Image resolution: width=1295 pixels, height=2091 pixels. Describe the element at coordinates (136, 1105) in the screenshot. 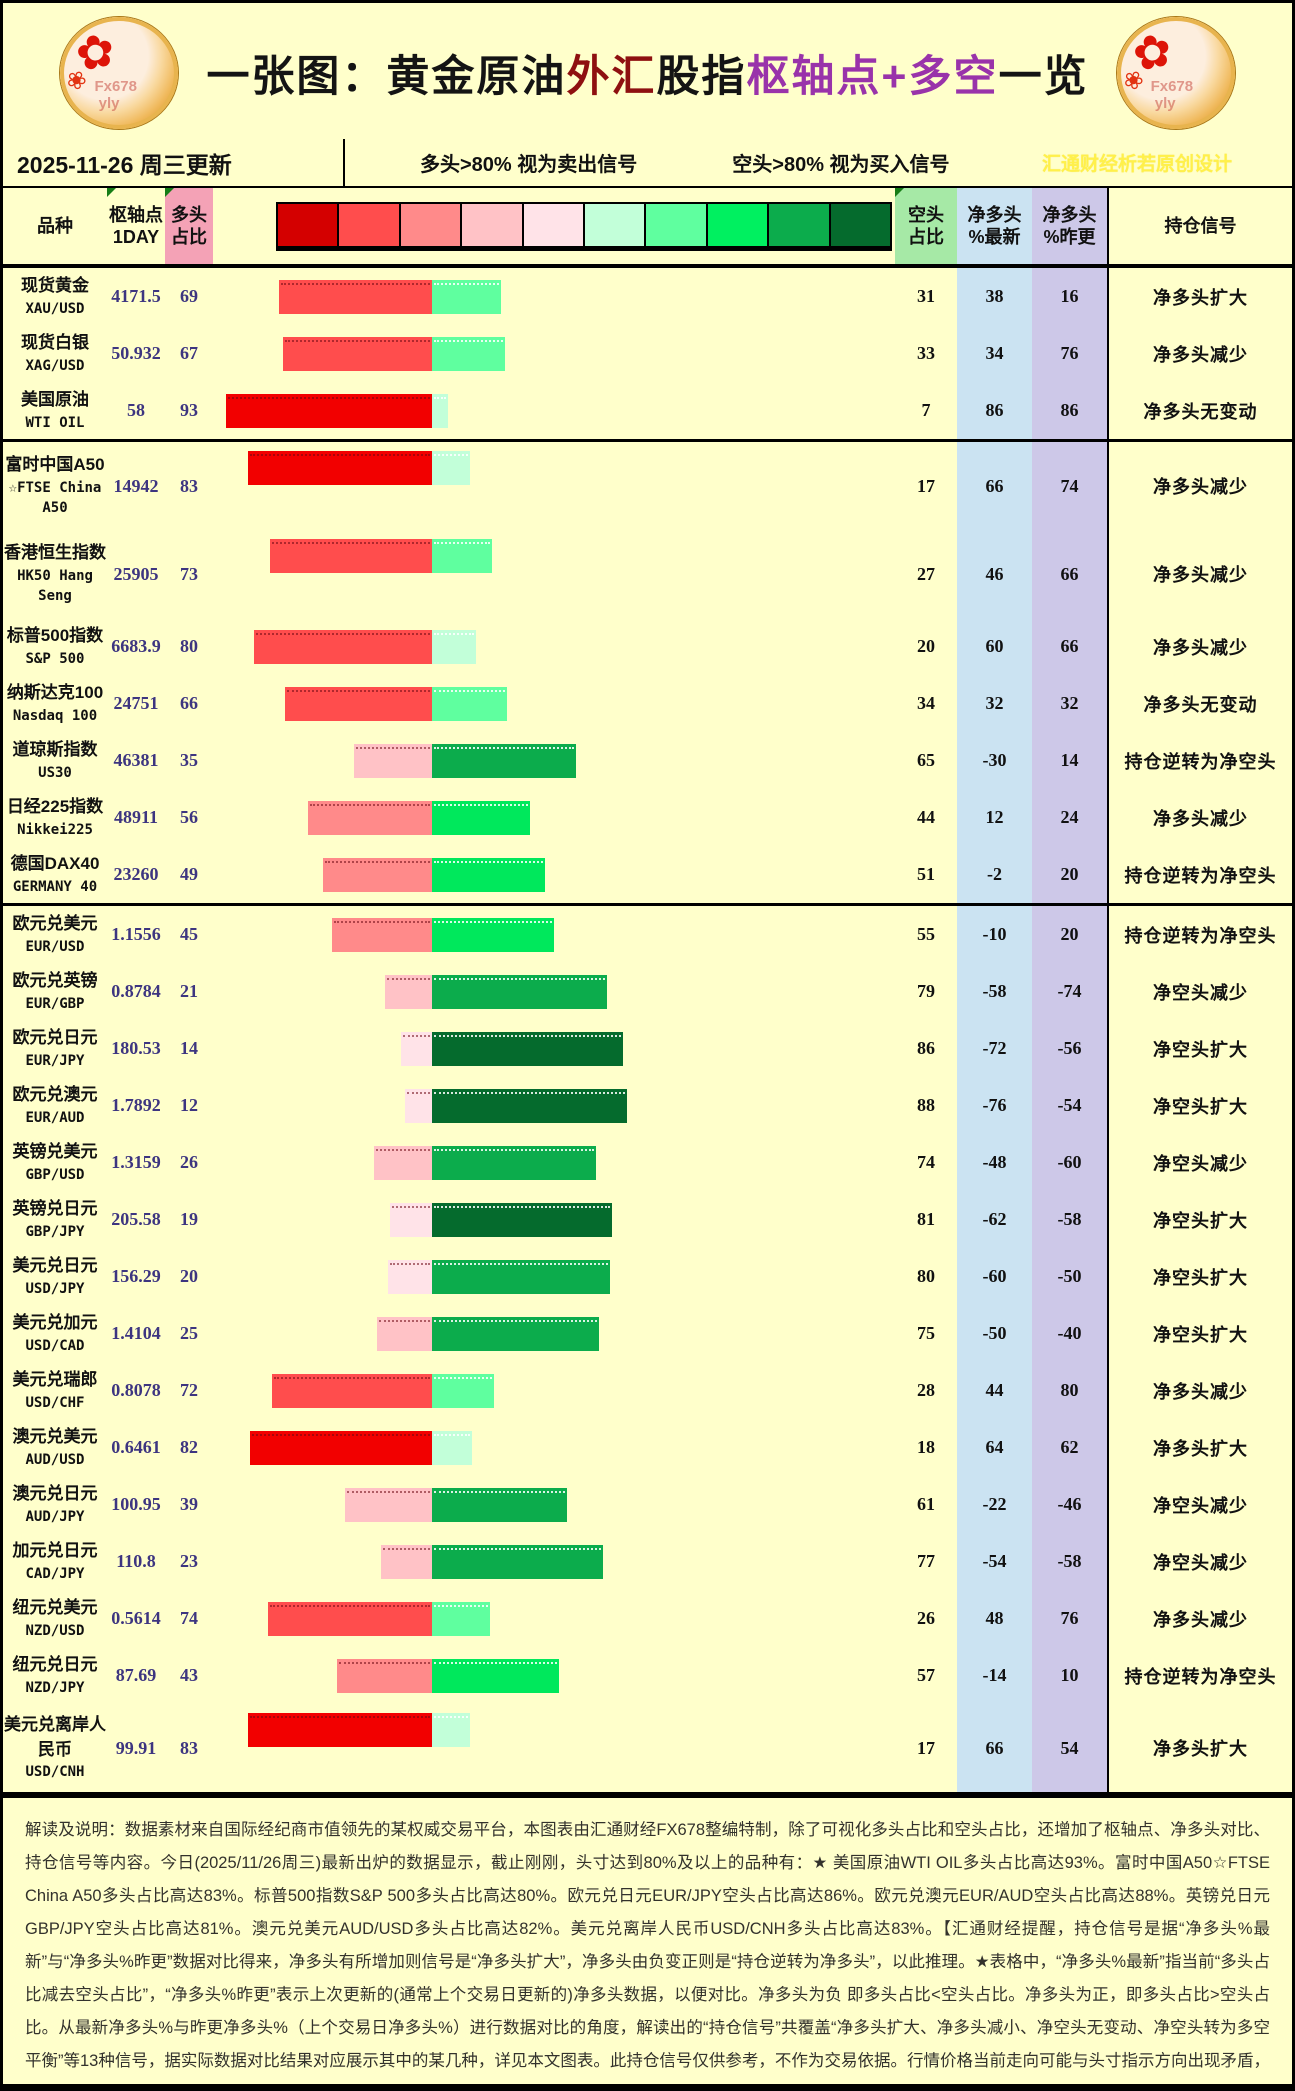

I see `pivot-value: 1.7892` at that location.